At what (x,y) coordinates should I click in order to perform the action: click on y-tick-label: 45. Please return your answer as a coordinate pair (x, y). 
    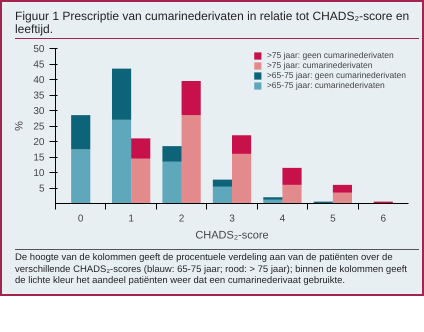
    Looking at the image, I should click on (39, 65).